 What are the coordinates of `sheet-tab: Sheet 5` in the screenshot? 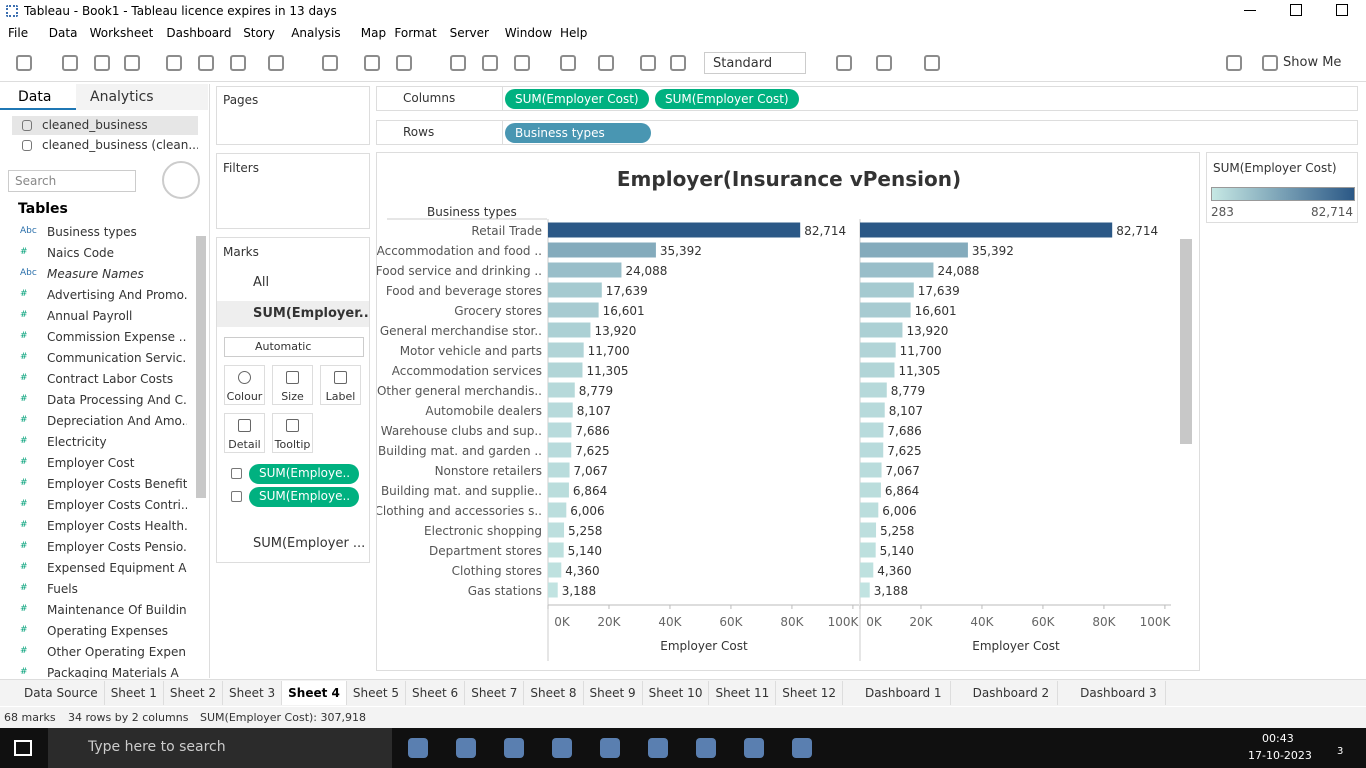 It's located at (377, 693).